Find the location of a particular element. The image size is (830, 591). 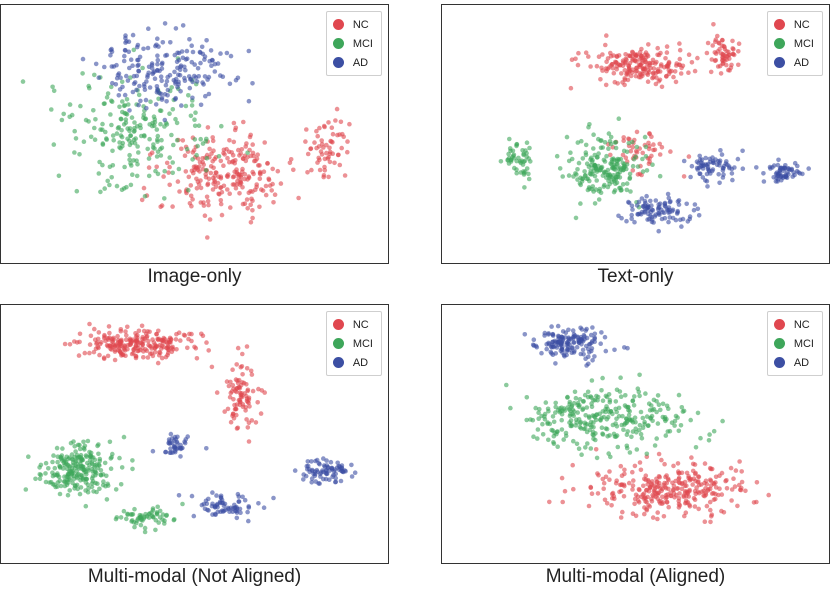

legend-item-nc: NC is located at coordinates (352, 324).